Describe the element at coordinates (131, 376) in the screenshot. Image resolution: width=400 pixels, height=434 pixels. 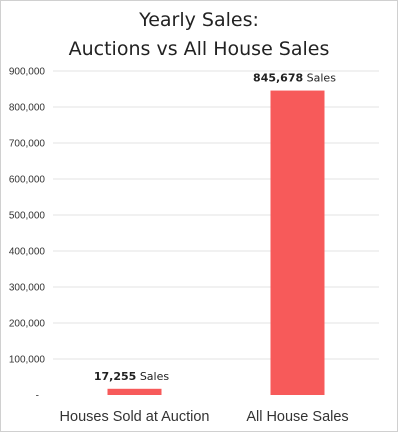
I see `data-label: 17,255 Sales` at that location.